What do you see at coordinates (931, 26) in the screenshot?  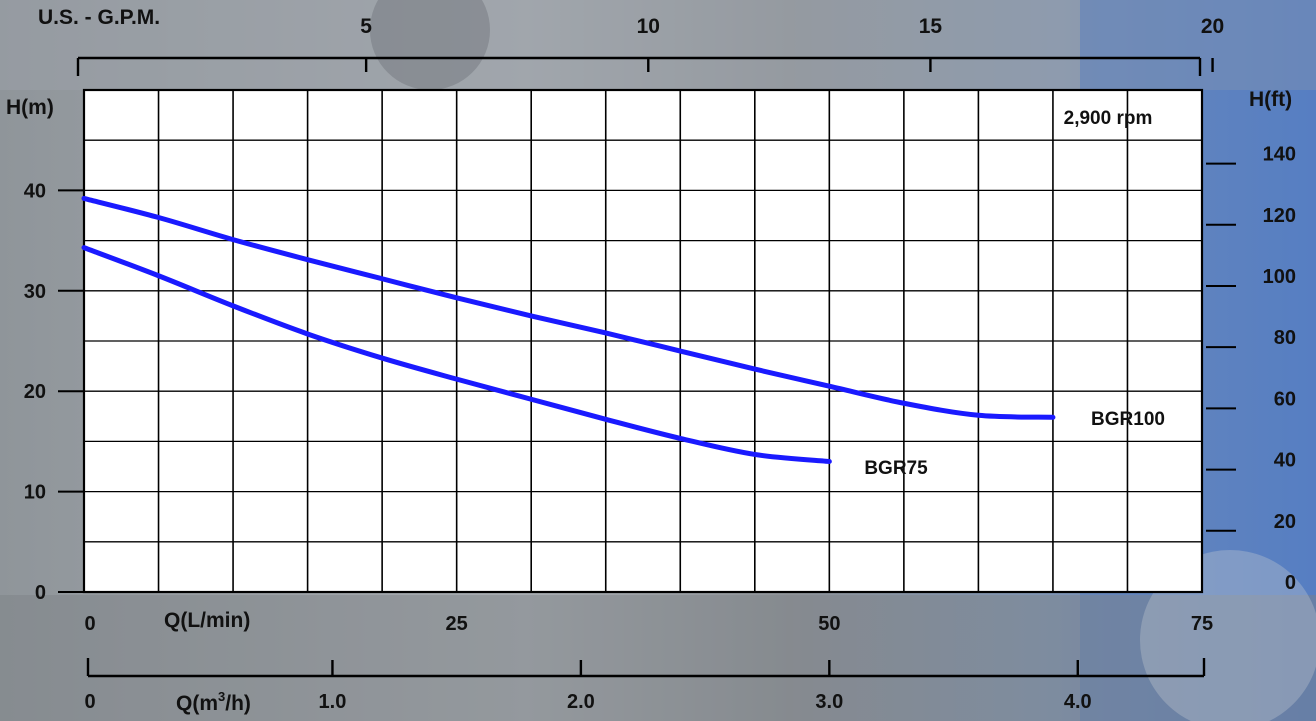 I see `x-top-tick-label: 15` at bounding box center [931, 26].